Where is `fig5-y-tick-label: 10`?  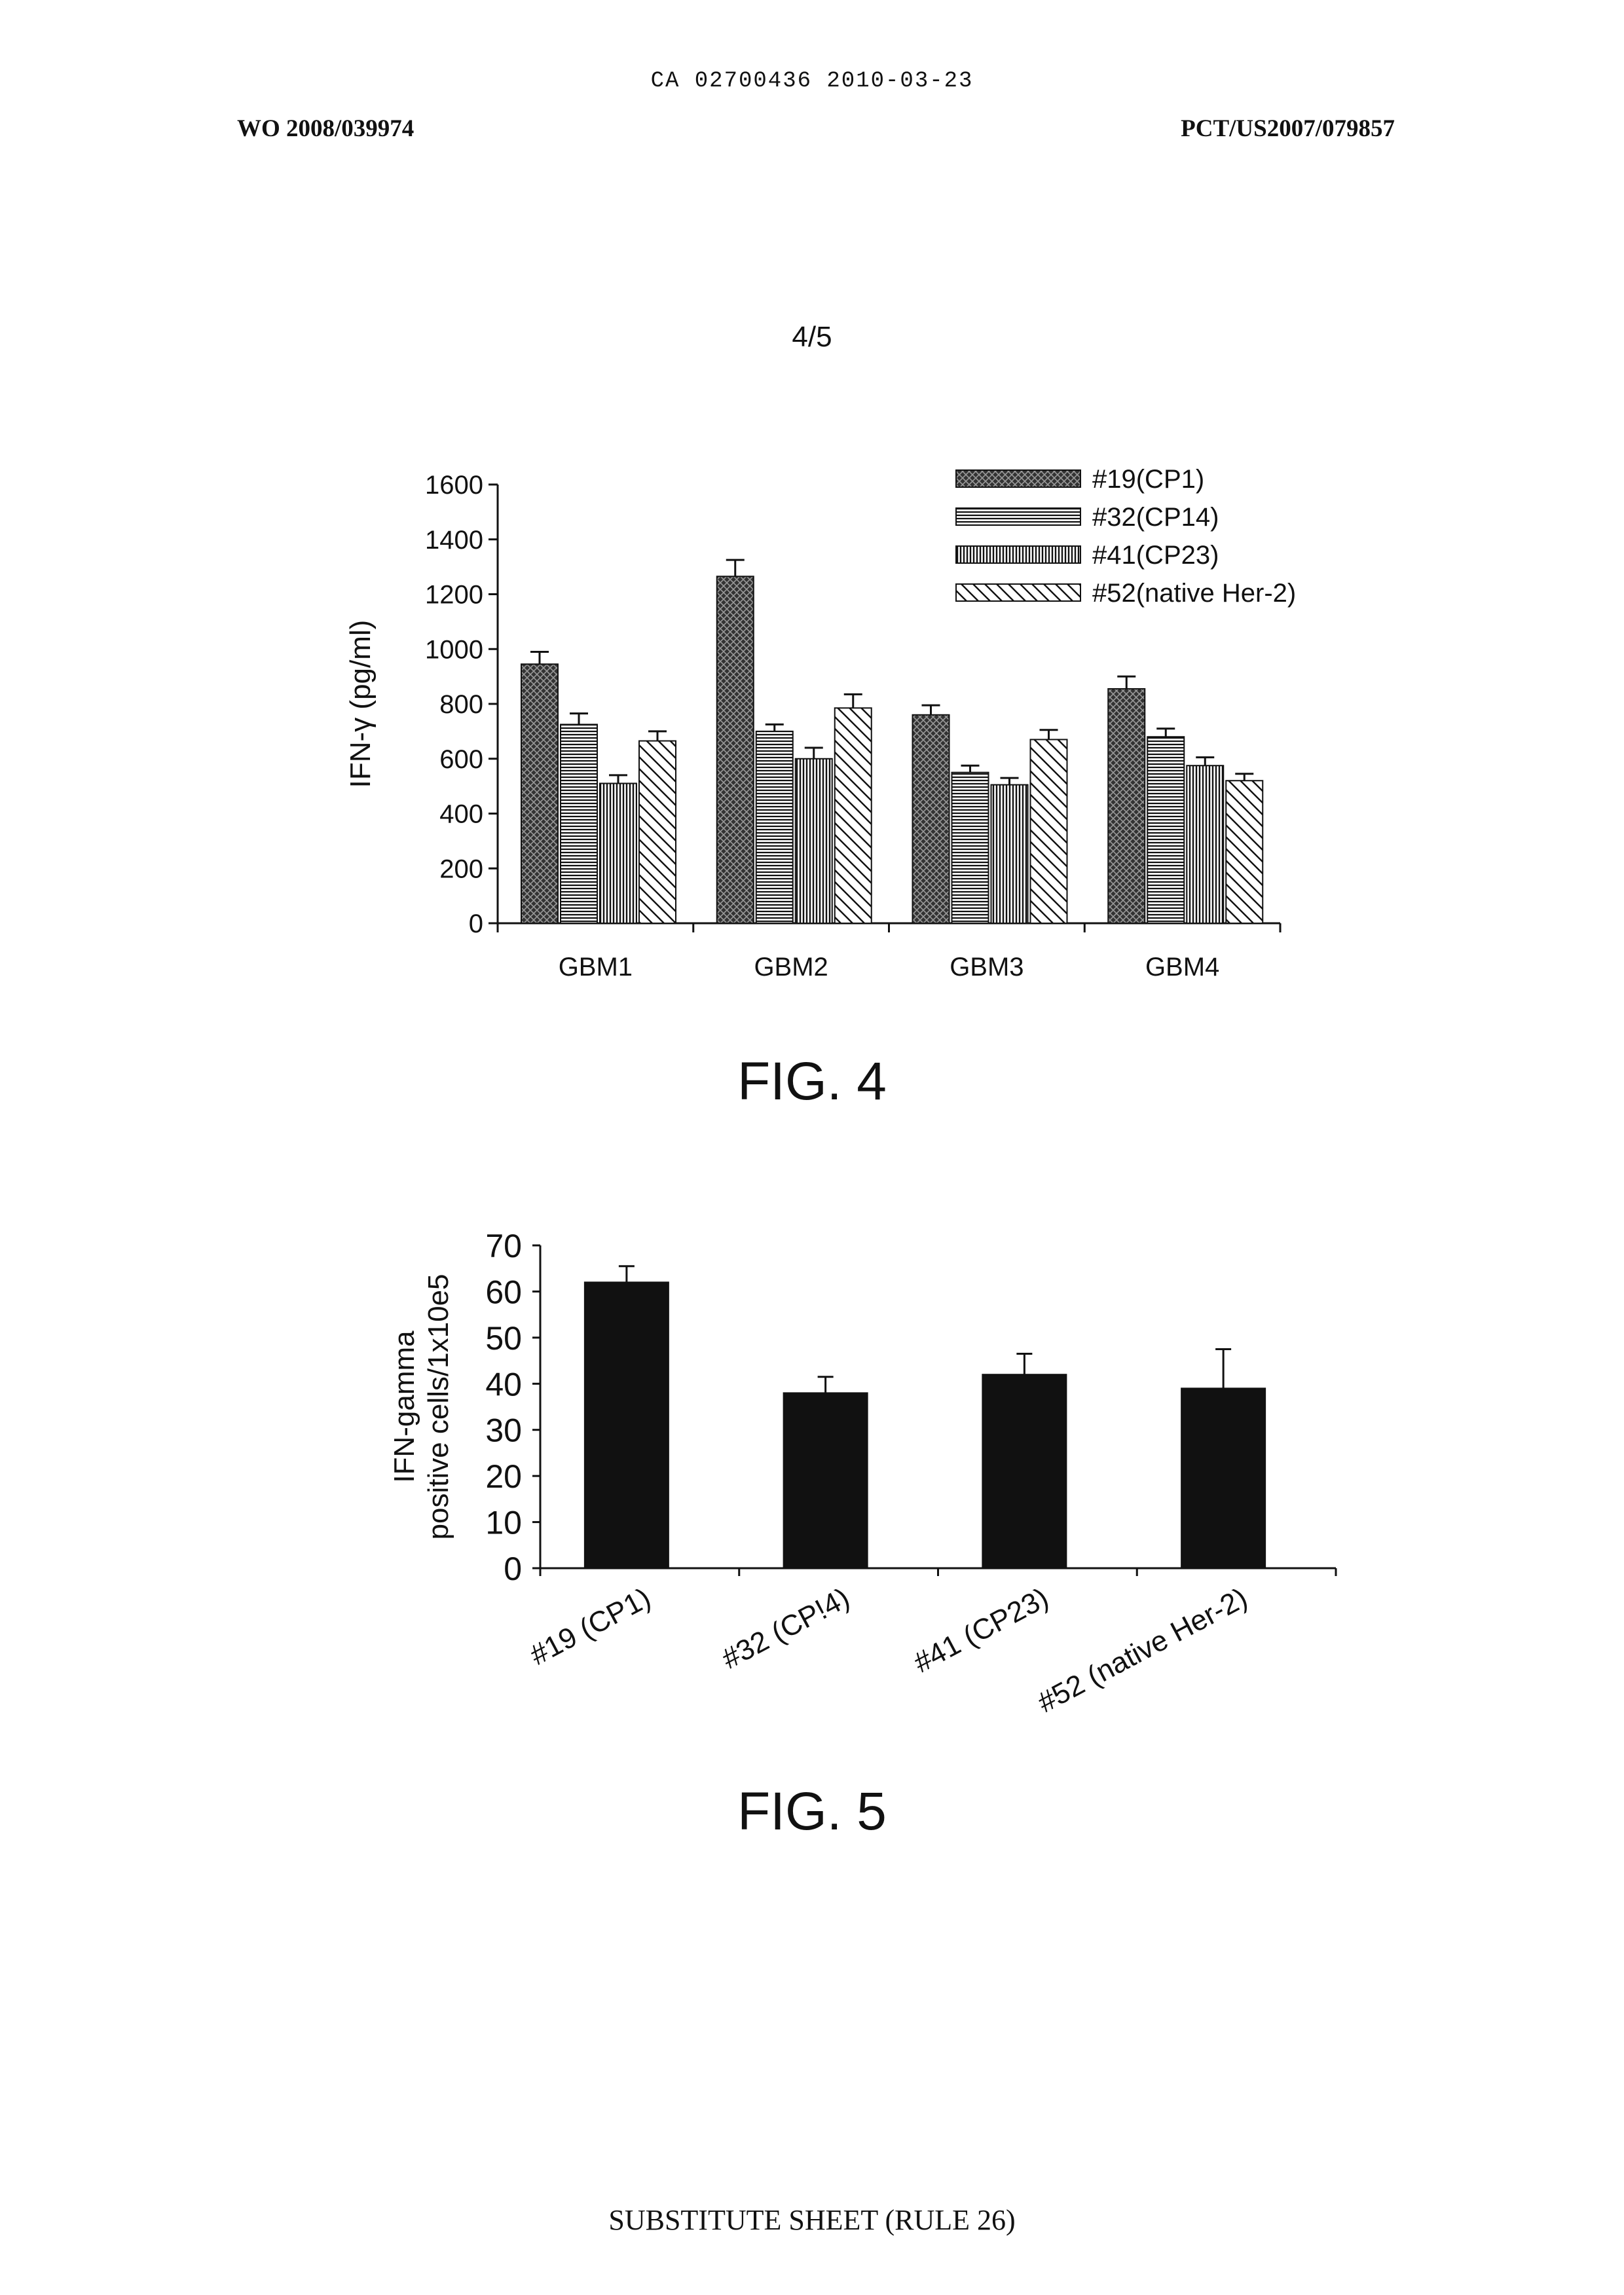
fig5-y-tick-label: 10 is located at coordinates (503, 1523).